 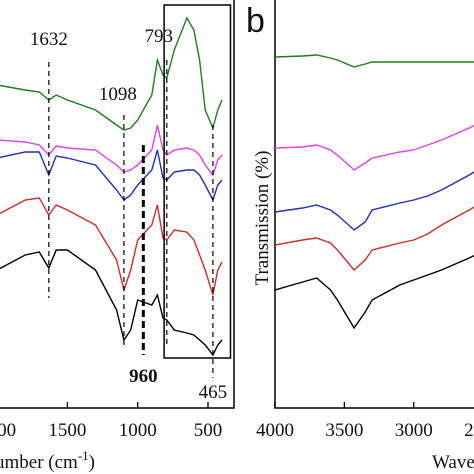 What do you see at coordinates (67, 430) in the screenshot?
I see `x-tick-label: 1500` at bounding box center [67, 430].